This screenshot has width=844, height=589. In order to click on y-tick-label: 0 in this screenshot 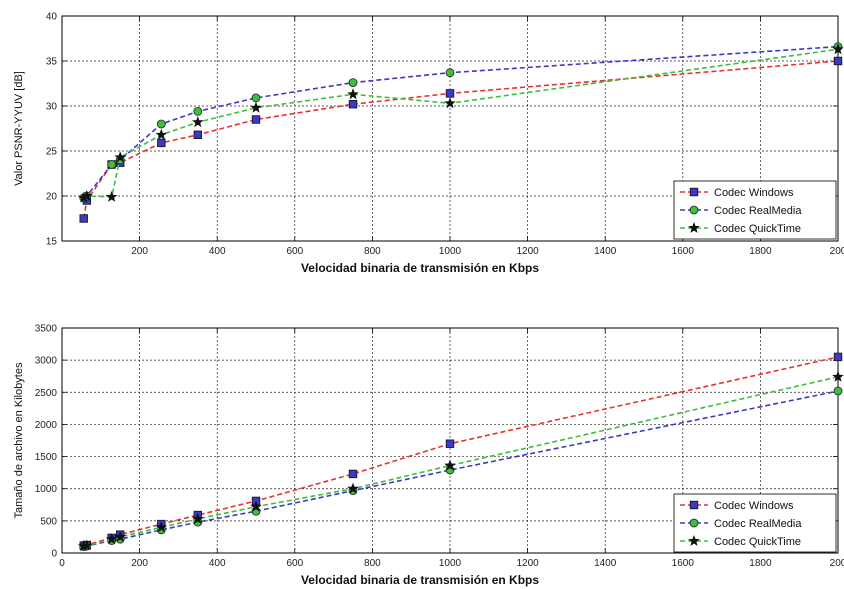, I will do `click(54, 554)`.